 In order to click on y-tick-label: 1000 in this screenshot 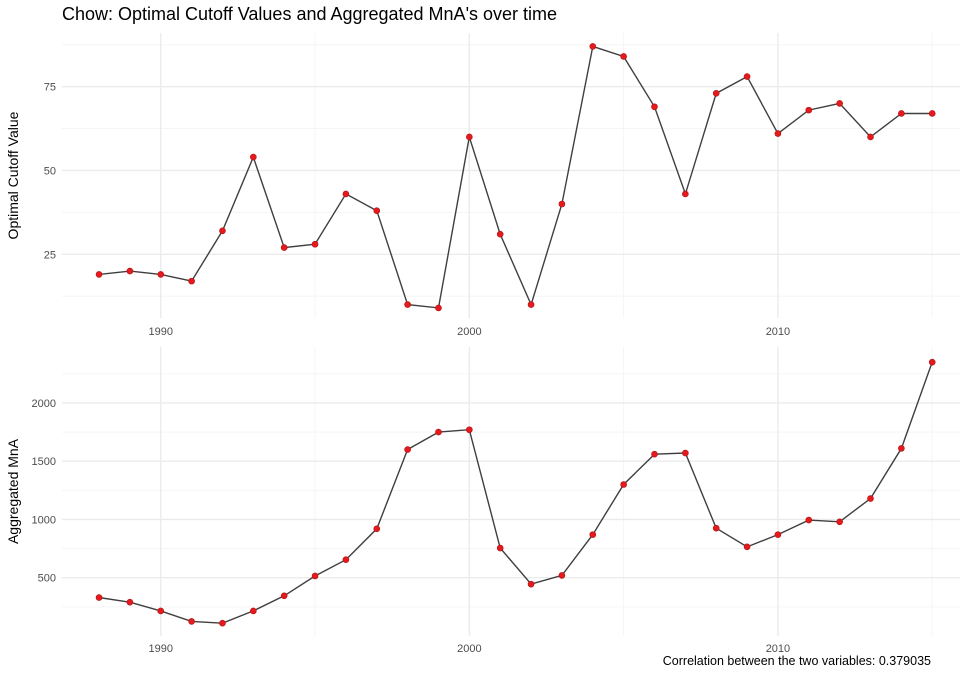, I will do `click(44, 520)`.